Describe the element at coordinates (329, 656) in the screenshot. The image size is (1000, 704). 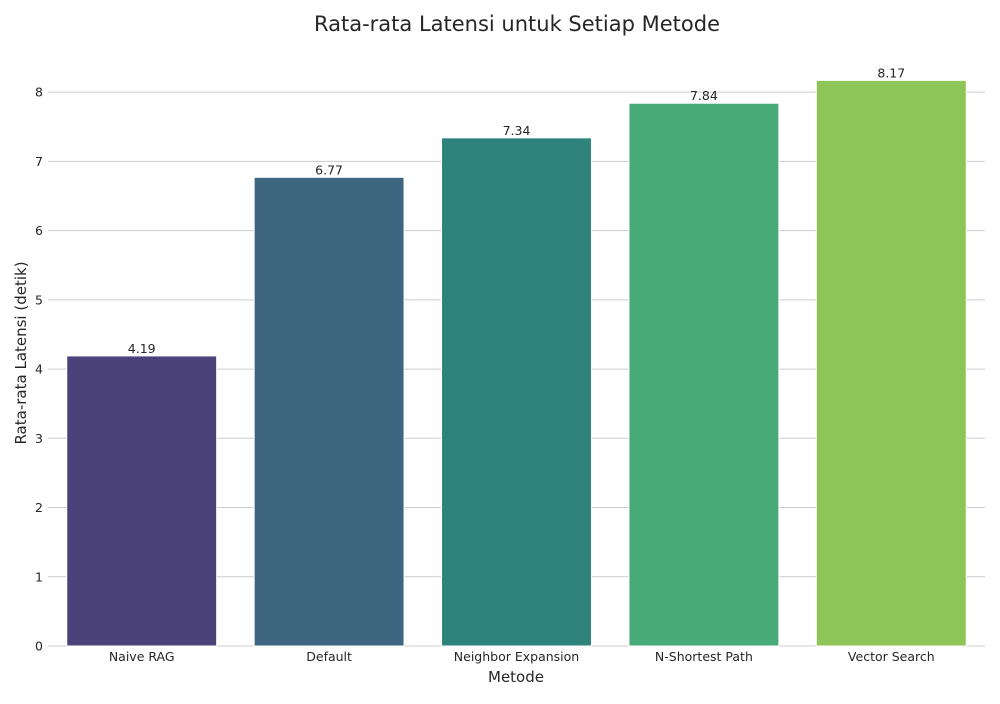
I see `x-tick-label-1: Default` at that location.